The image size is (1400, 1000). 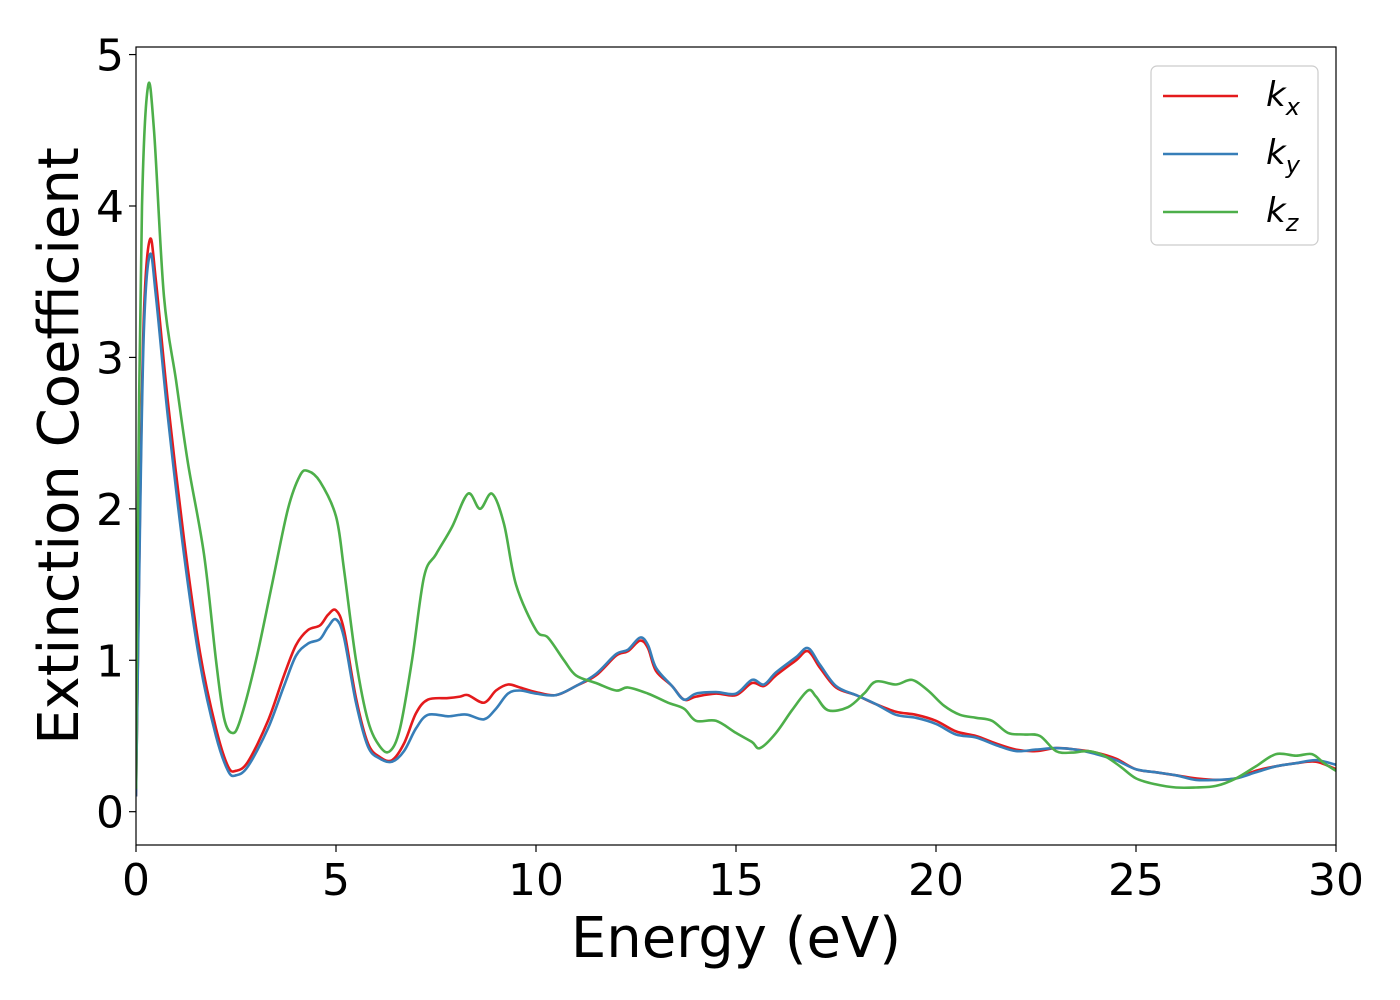 What do you see at coordinates (336, 880) in the screenshot?
I see `x-tick-label: 5` at bounding box center [336, 880].